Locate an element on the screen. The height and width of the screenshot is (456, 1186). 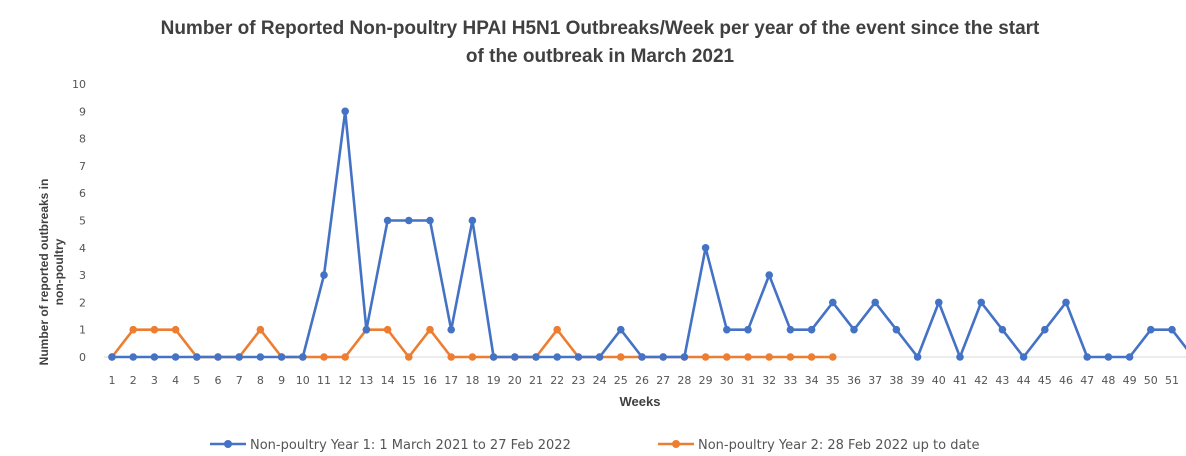
x-tick-label: 18 is located at coordinates (472, 380).